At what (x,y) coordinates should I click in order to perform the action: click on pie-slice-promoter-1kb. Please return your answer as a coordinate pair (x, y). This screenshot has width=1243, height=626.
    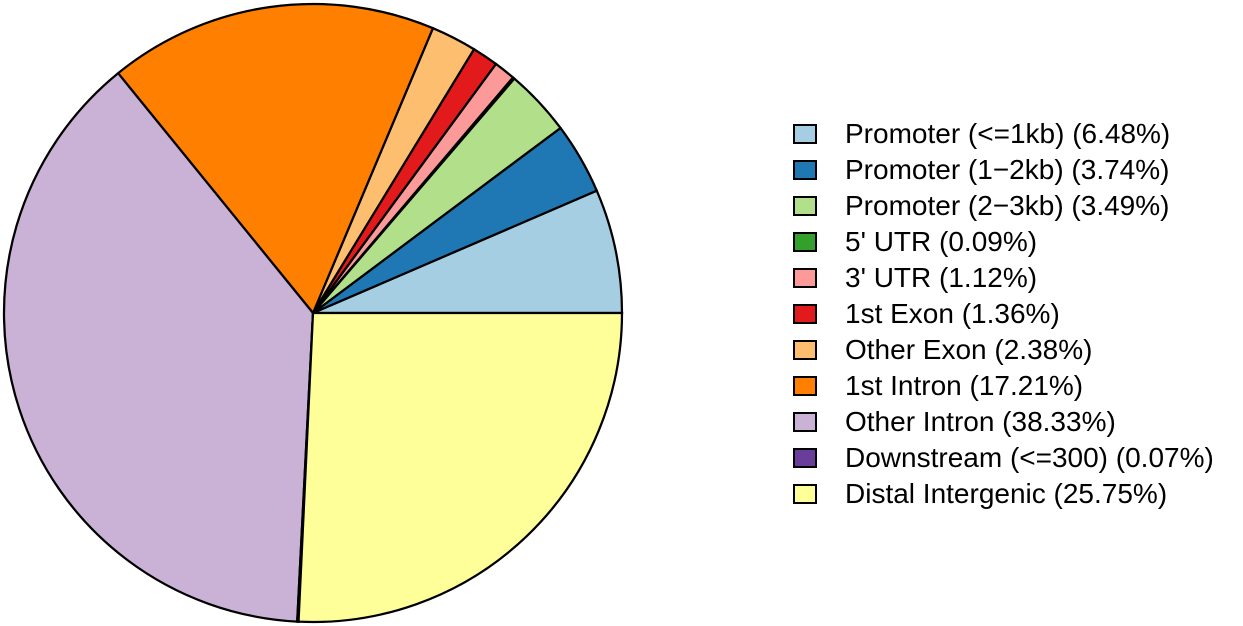
    Looking at the image, I should click on (468, 252).